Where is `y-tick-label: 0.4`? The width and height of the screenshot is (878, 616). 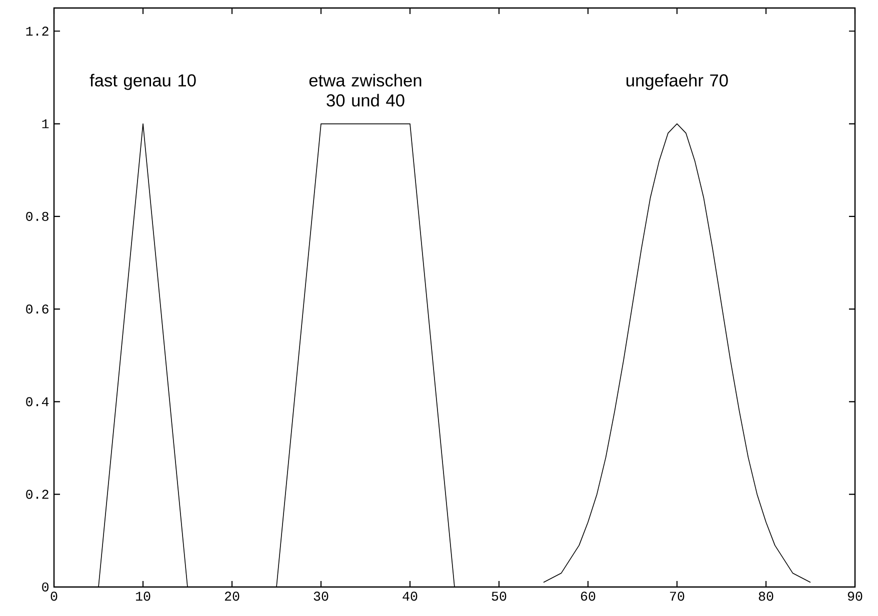
y-tick-label: 0.4 is located at coordinates (37, 401).